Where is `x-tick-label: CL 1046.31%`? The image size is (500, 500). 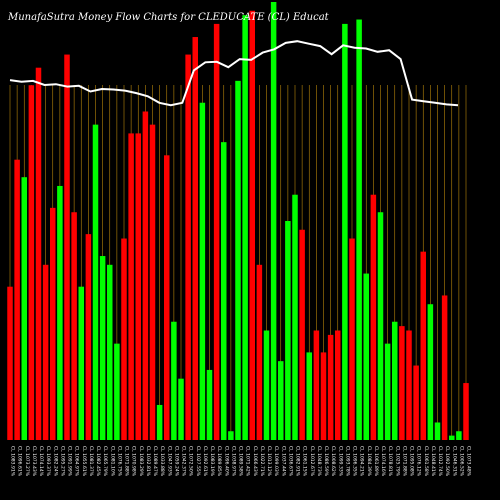
x-tick-label: CL 1046.31% is located at coordinates (454, 461).